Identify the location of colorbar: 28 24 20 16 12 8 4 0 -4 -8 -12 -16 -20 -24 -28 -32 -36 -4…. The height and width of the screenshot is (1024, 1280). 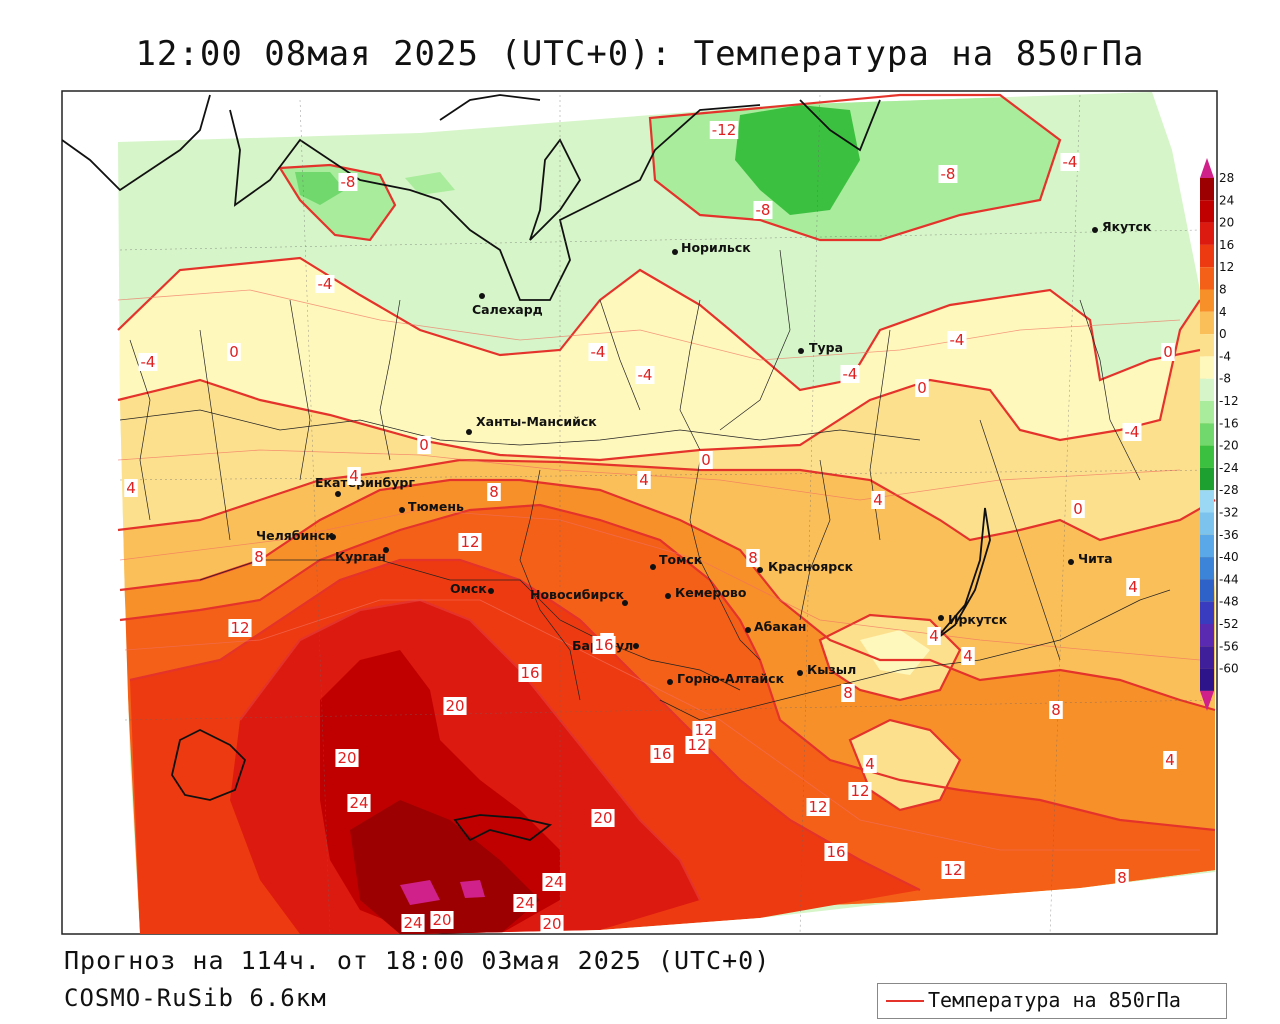
(1219, 434).